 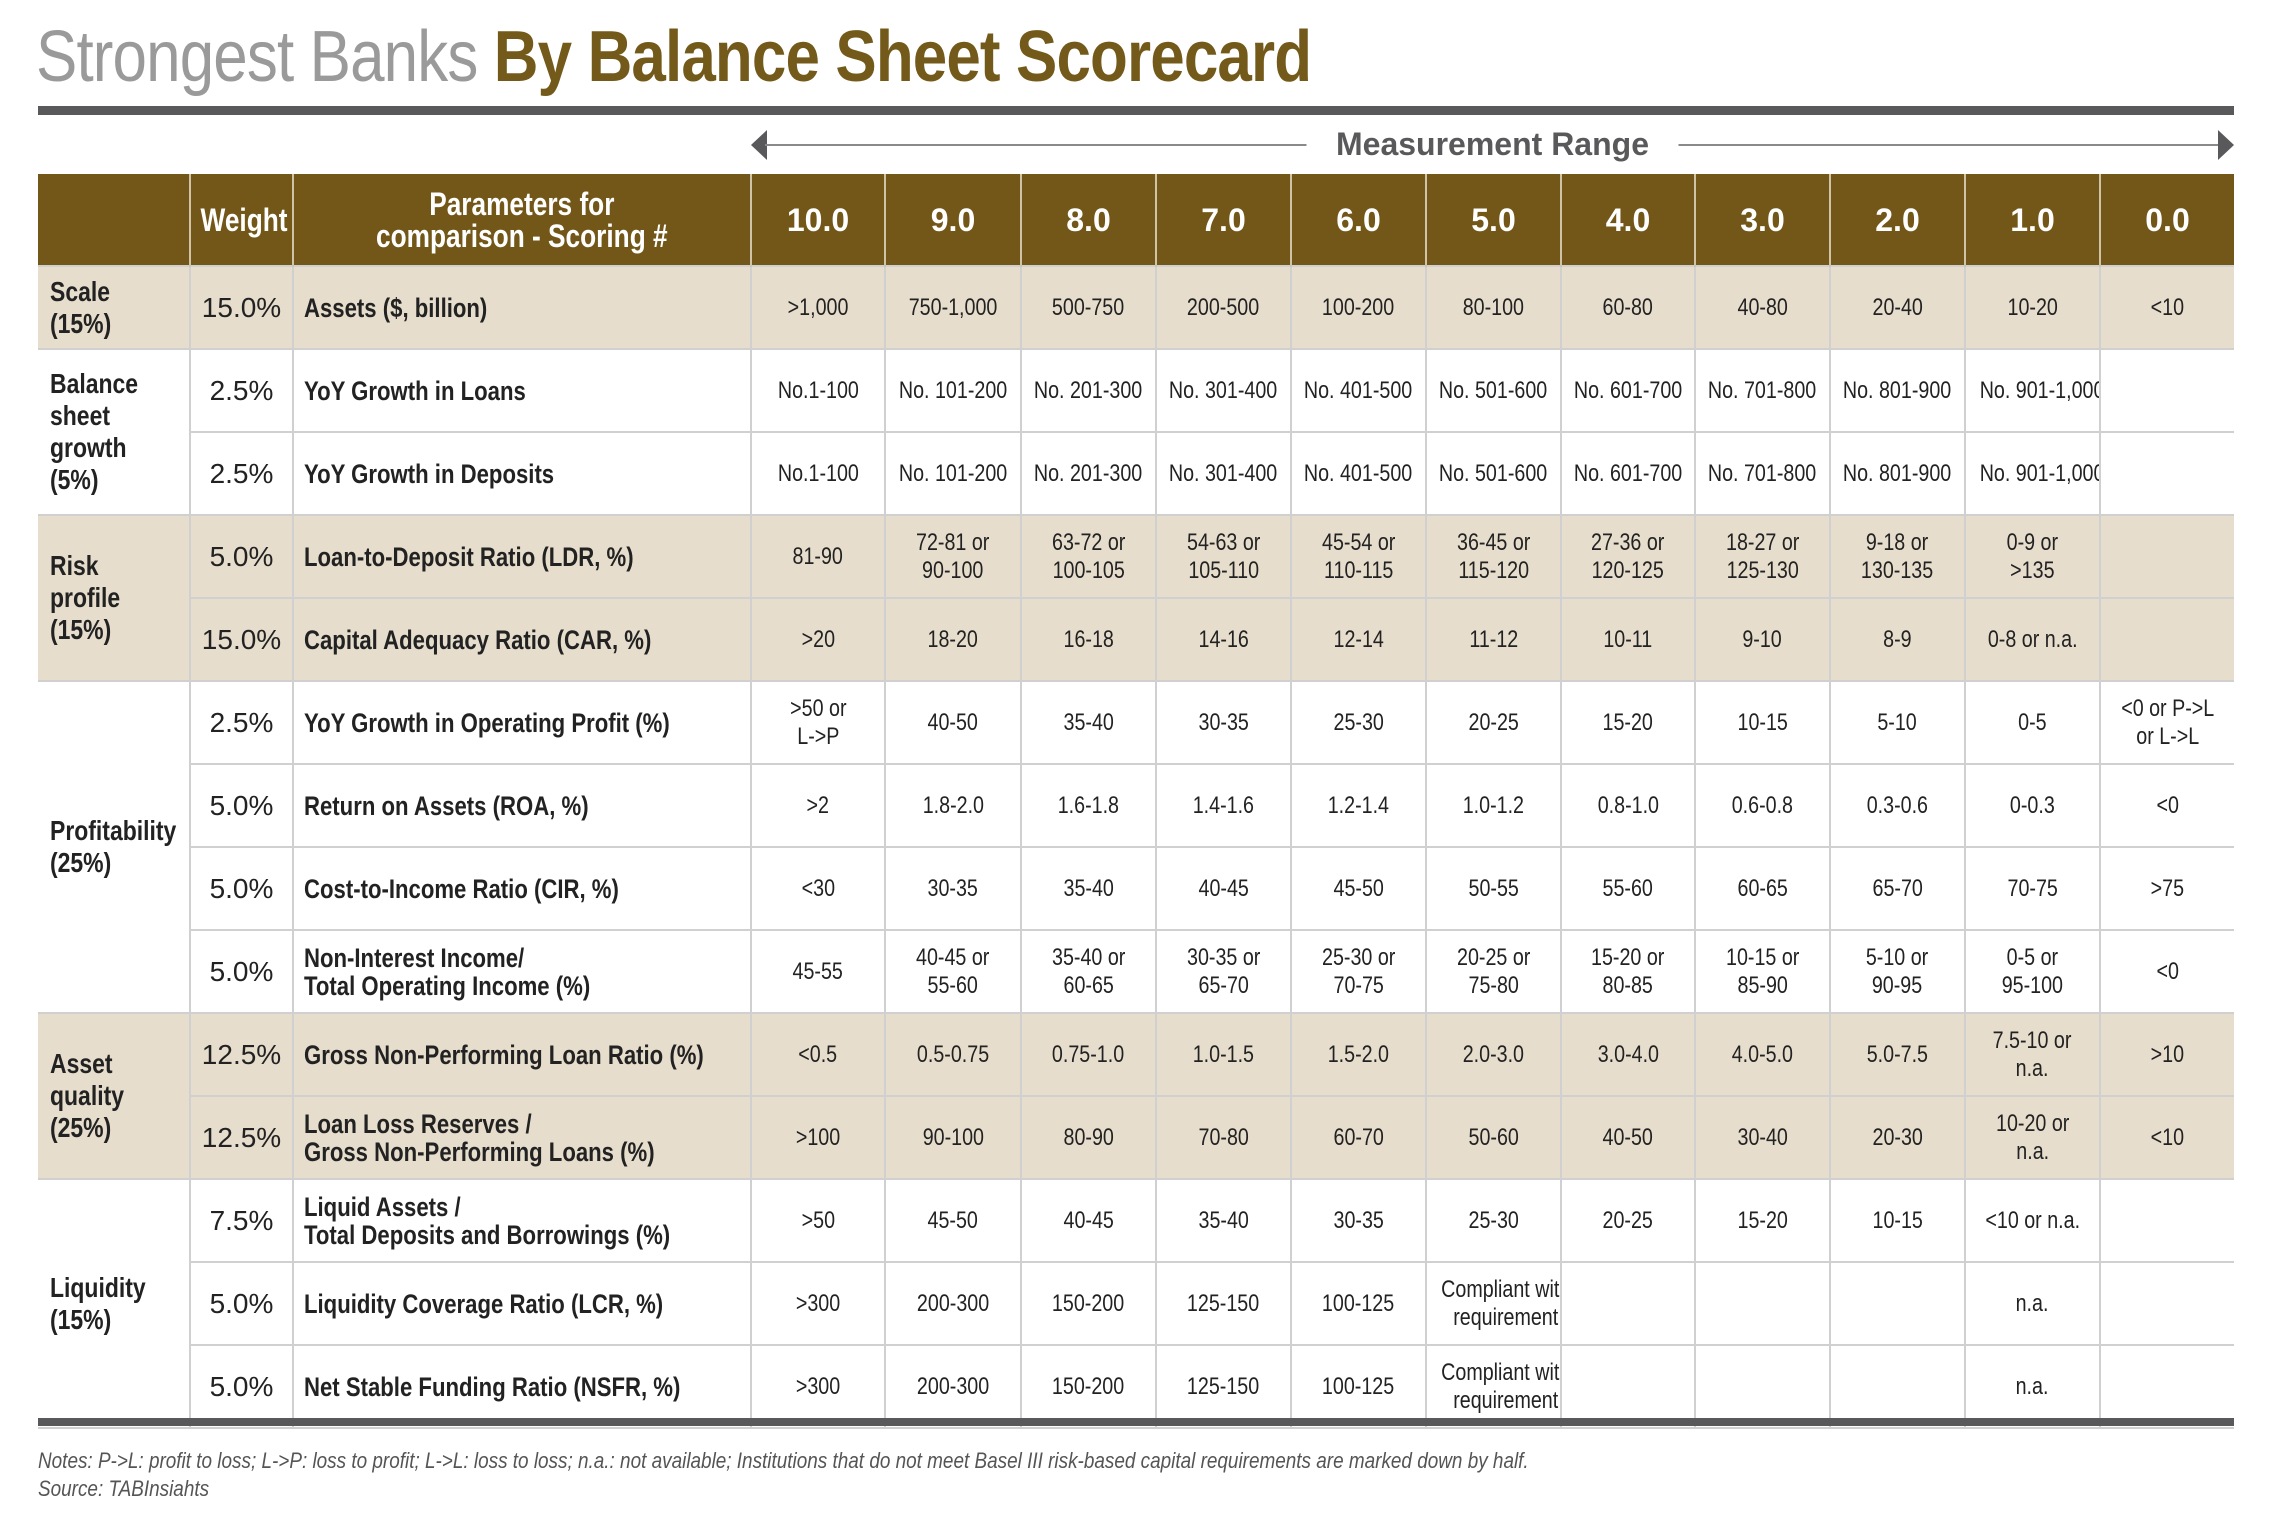 I want to click on score-range-cell: 27-36 or 120-125, so click(x=1628, y=556).